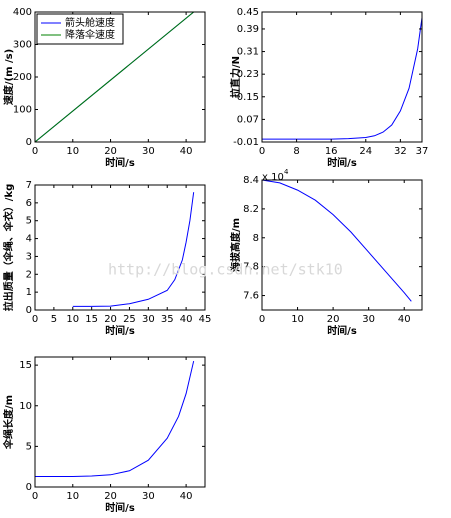 The image size is (451, 518). What do you see at coordinates (273, 177) in the screenshot?
I see `y-scale-base: x 10` at bounding box center [273, 177].